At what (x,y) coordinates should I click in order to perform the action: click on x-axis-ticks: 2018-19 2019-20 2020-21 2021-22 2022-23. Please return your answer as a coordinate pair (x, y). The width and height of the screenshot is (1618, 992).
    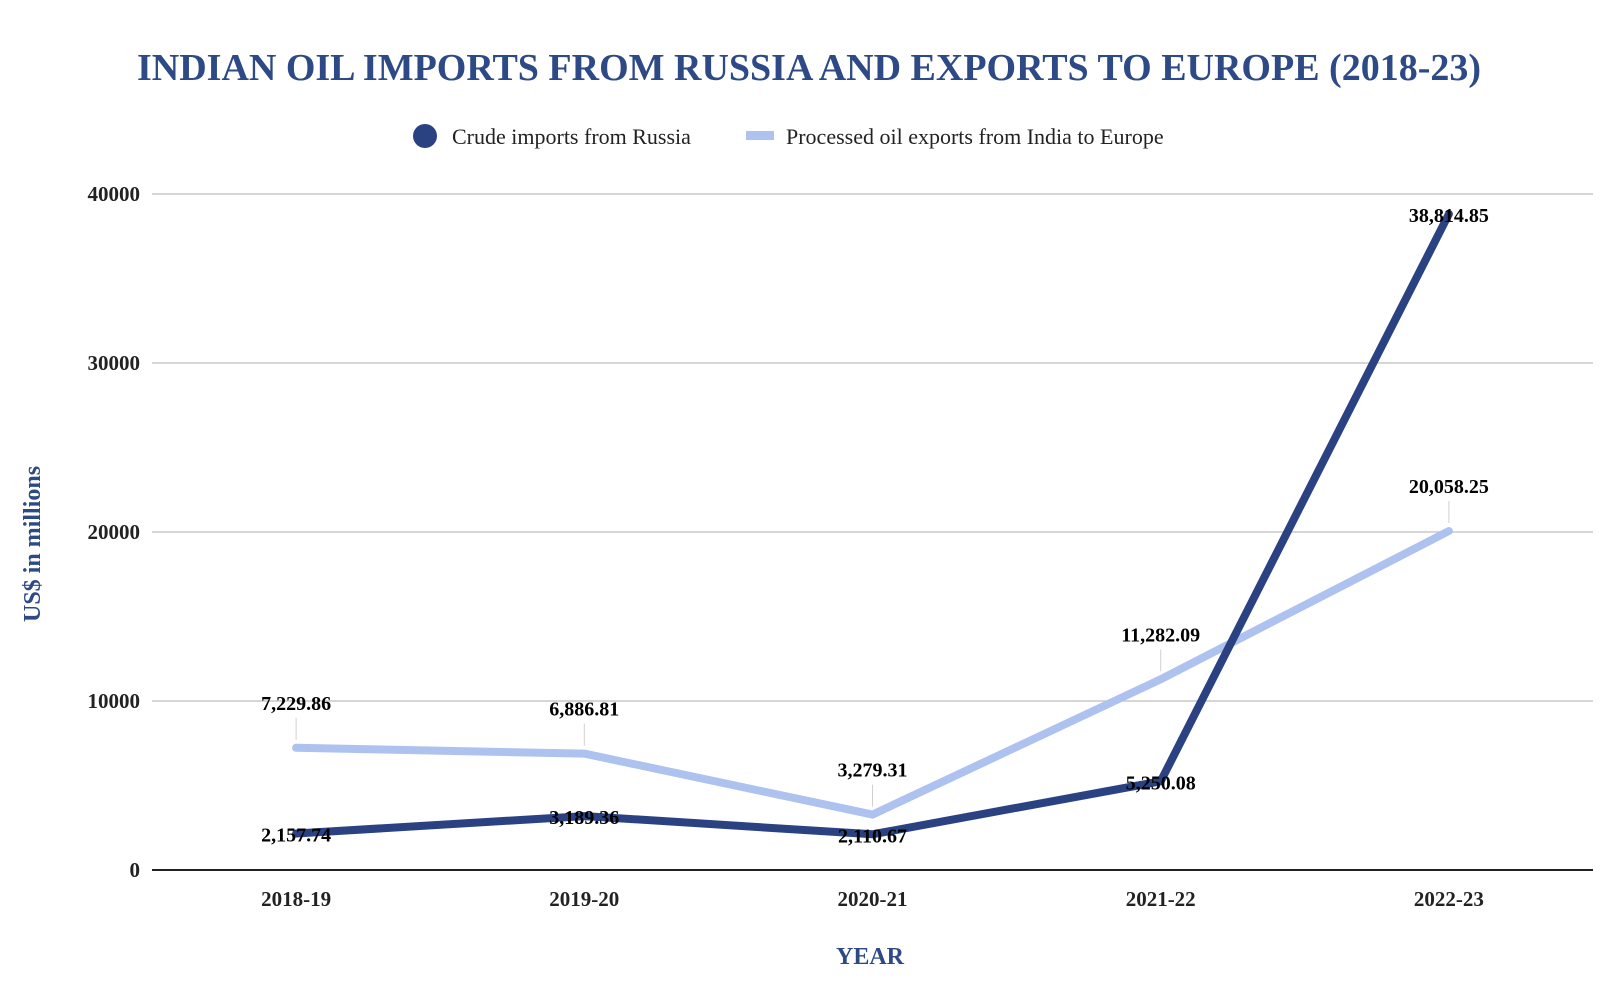
    Looking at the image, I should click on (872, 899).